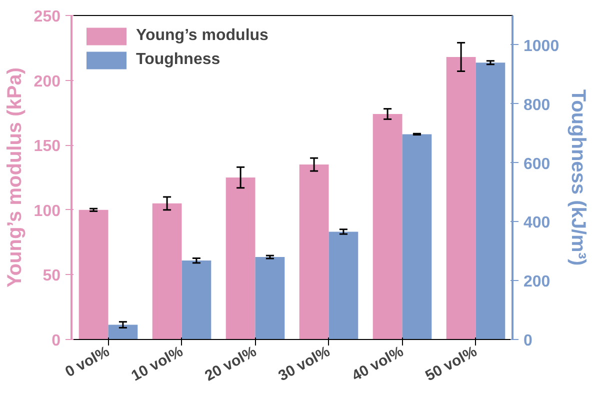 The image size is (592, 409). What do you see at coordinates (47, 81) in the screenshot?
I see `y-tick-label: 200` at bounding box center [47, 81].